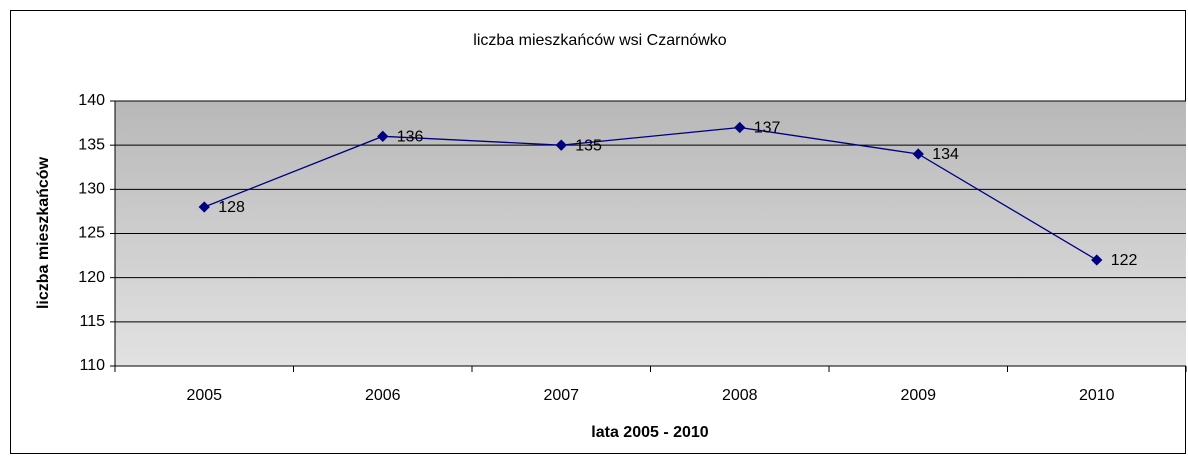 Image resolution: width=1188 pixels, height=456 pixels. Describe the element at coordinates (767, 128) in the screenshot. I see `data-label: 137` at that location.